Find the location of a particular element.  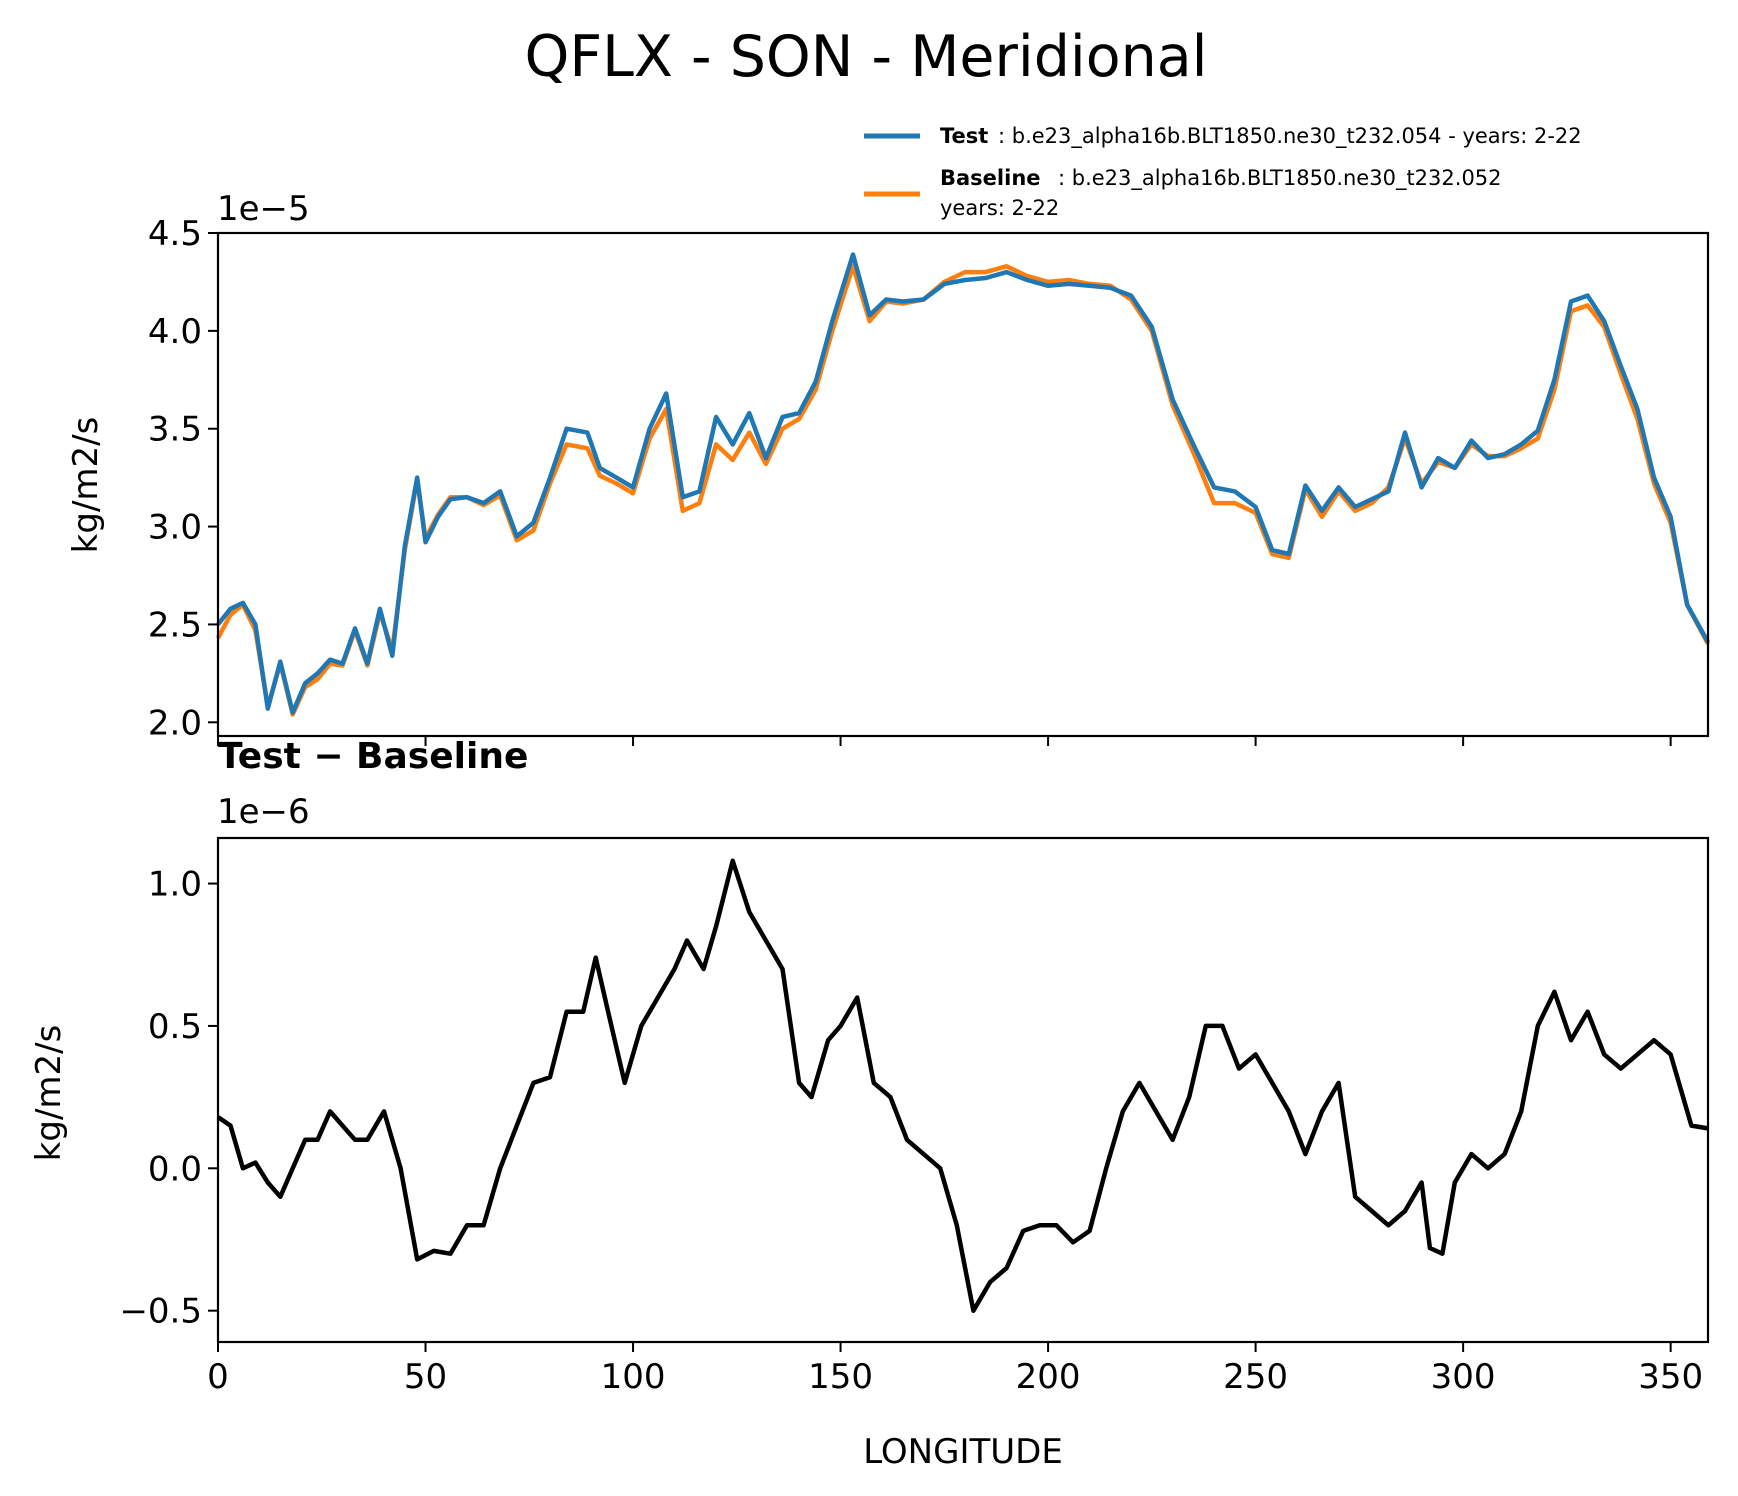

y-tick-label: 0.5 is located at coordinates (175, 1027).